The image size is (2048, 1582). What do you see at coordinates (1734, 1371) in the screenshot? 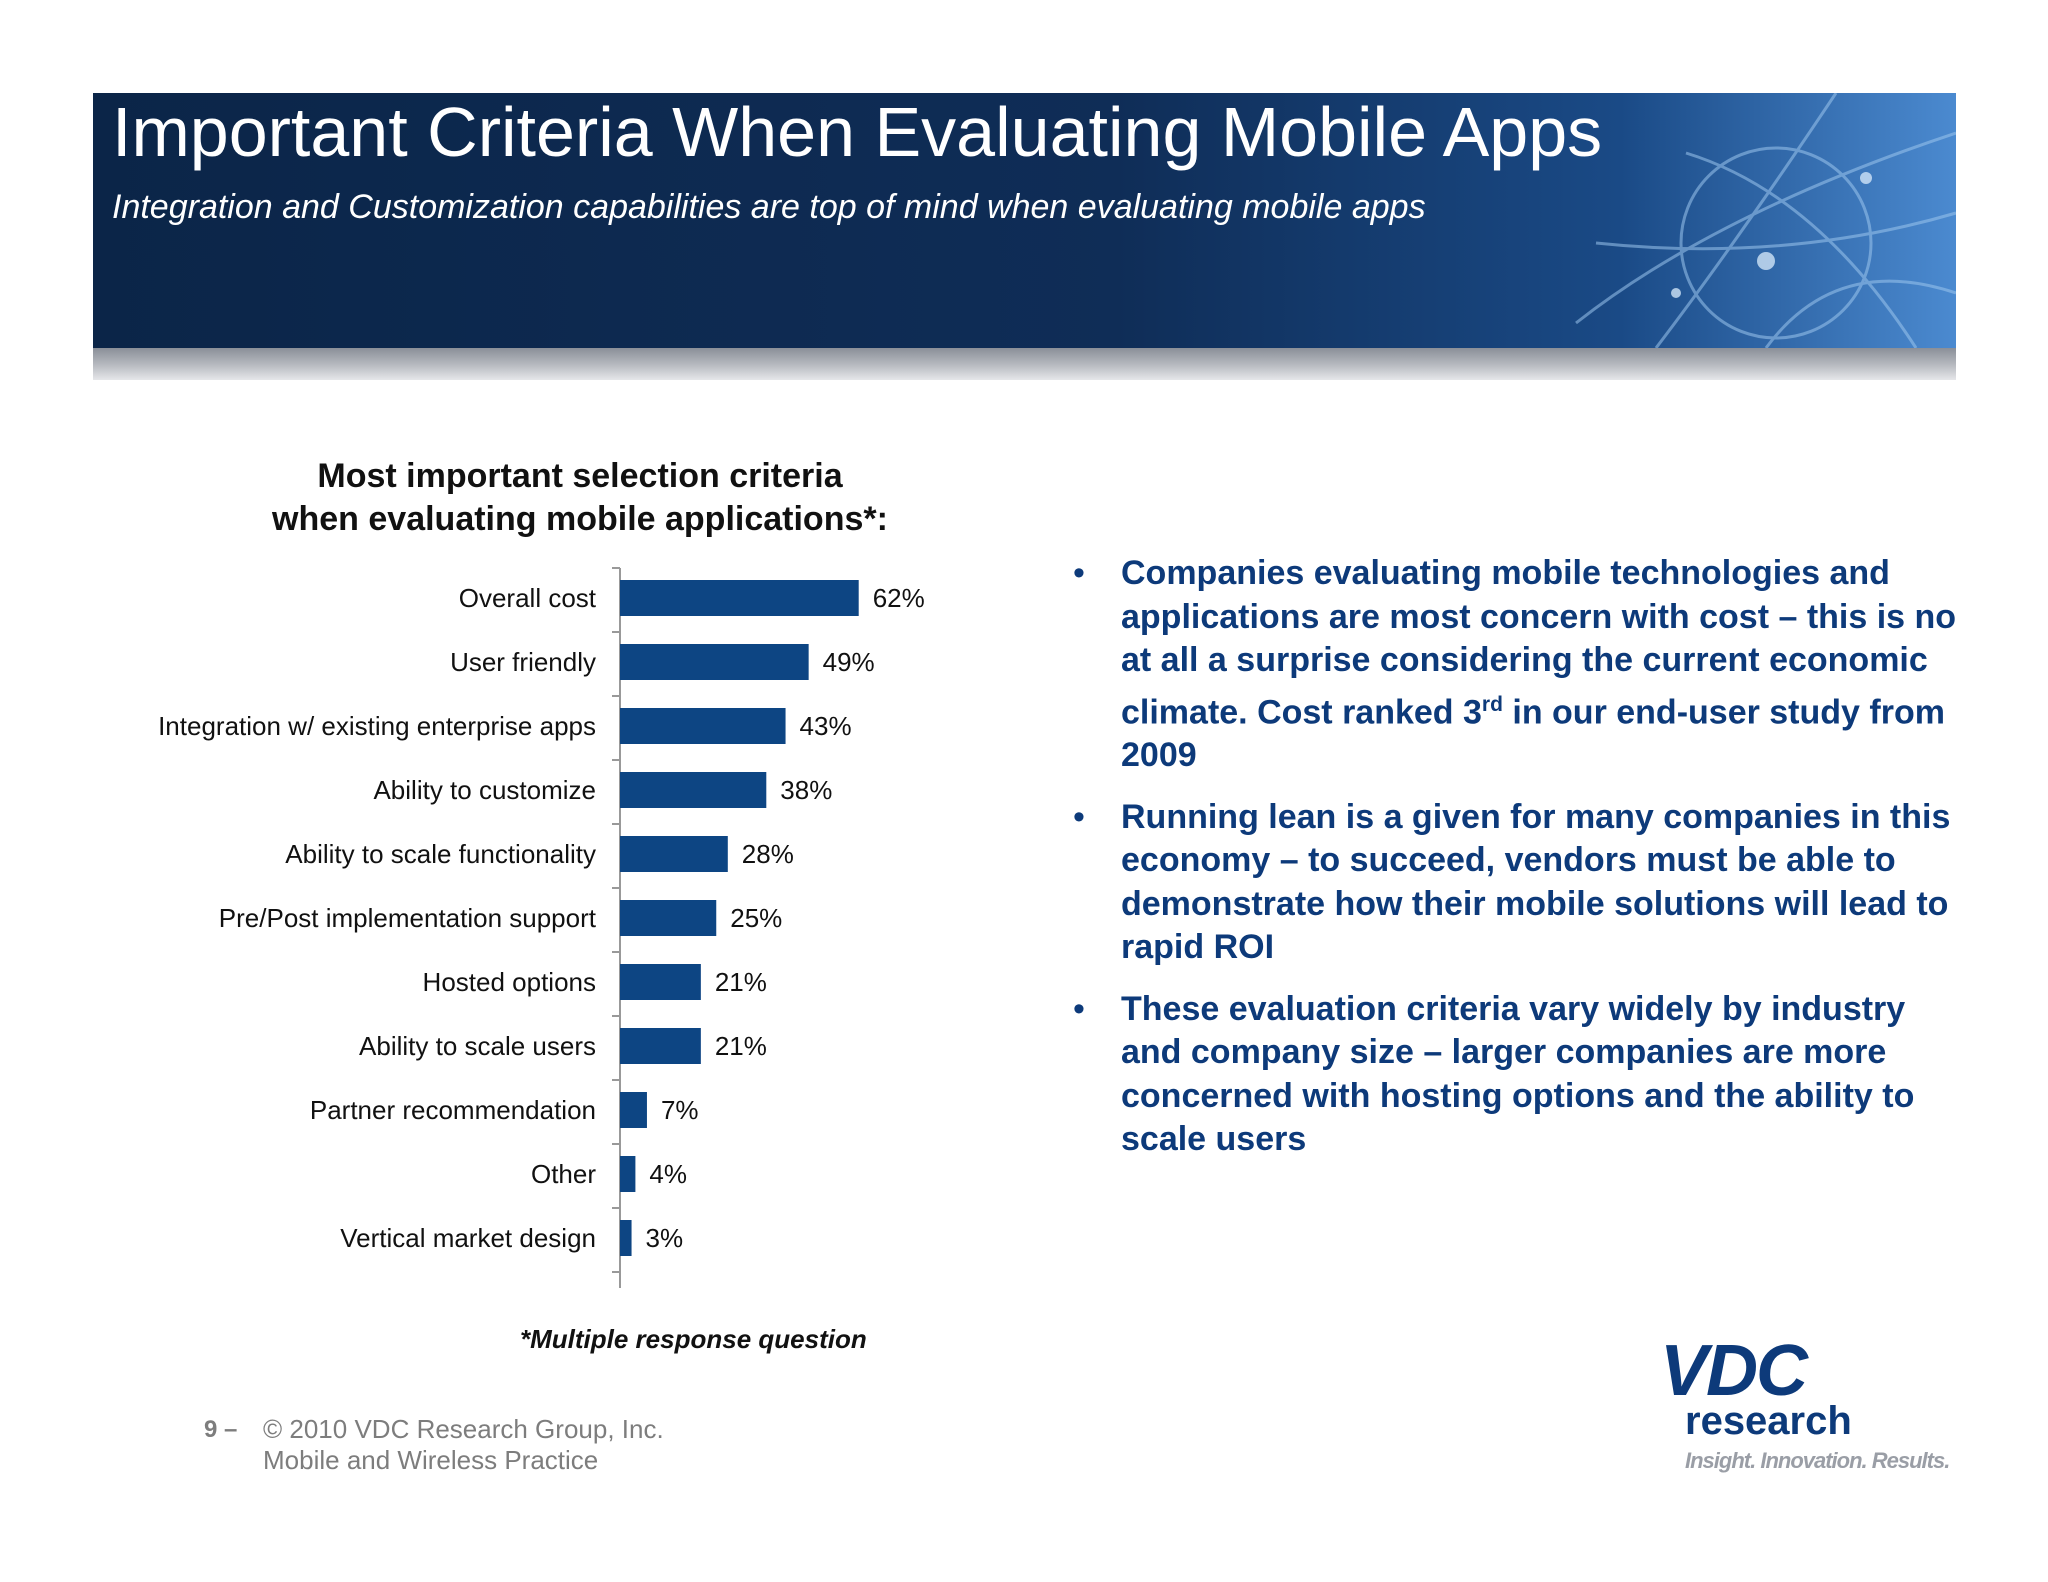
I see `logo-mark: VDC` at bounding box center [1734, 1371].